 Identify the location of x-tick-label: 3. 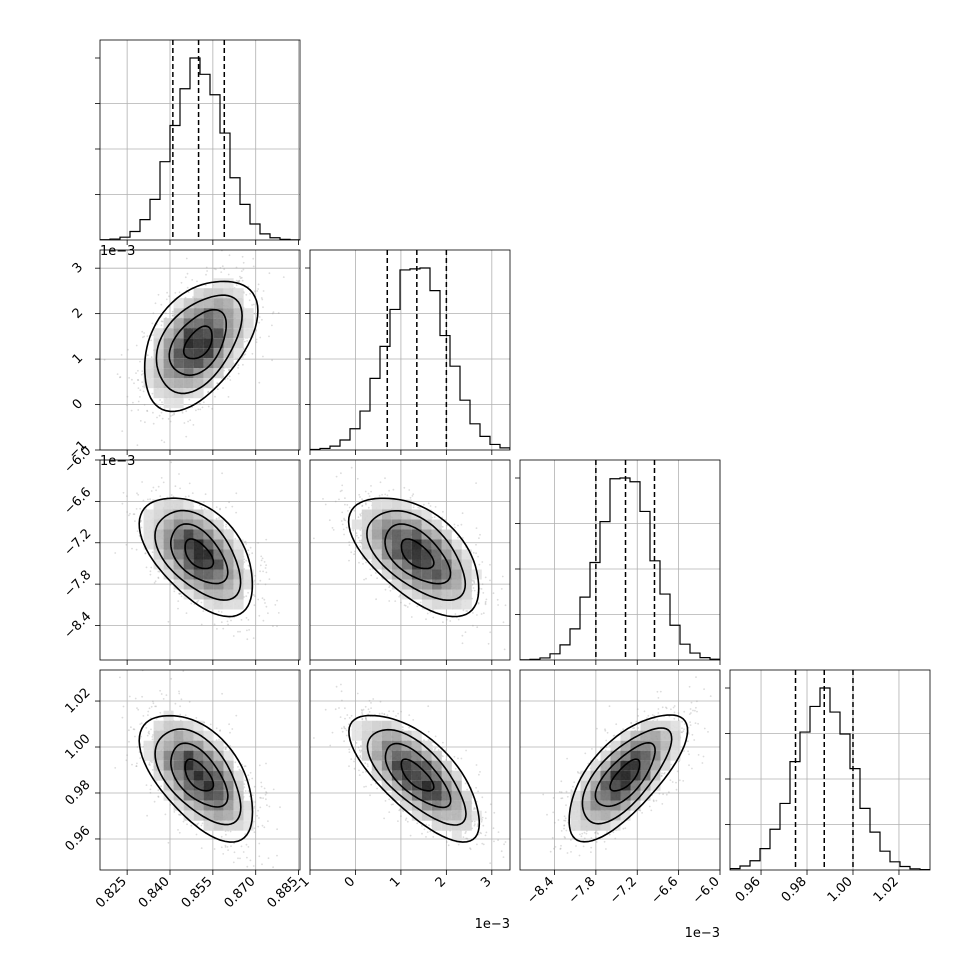
(486, 882).